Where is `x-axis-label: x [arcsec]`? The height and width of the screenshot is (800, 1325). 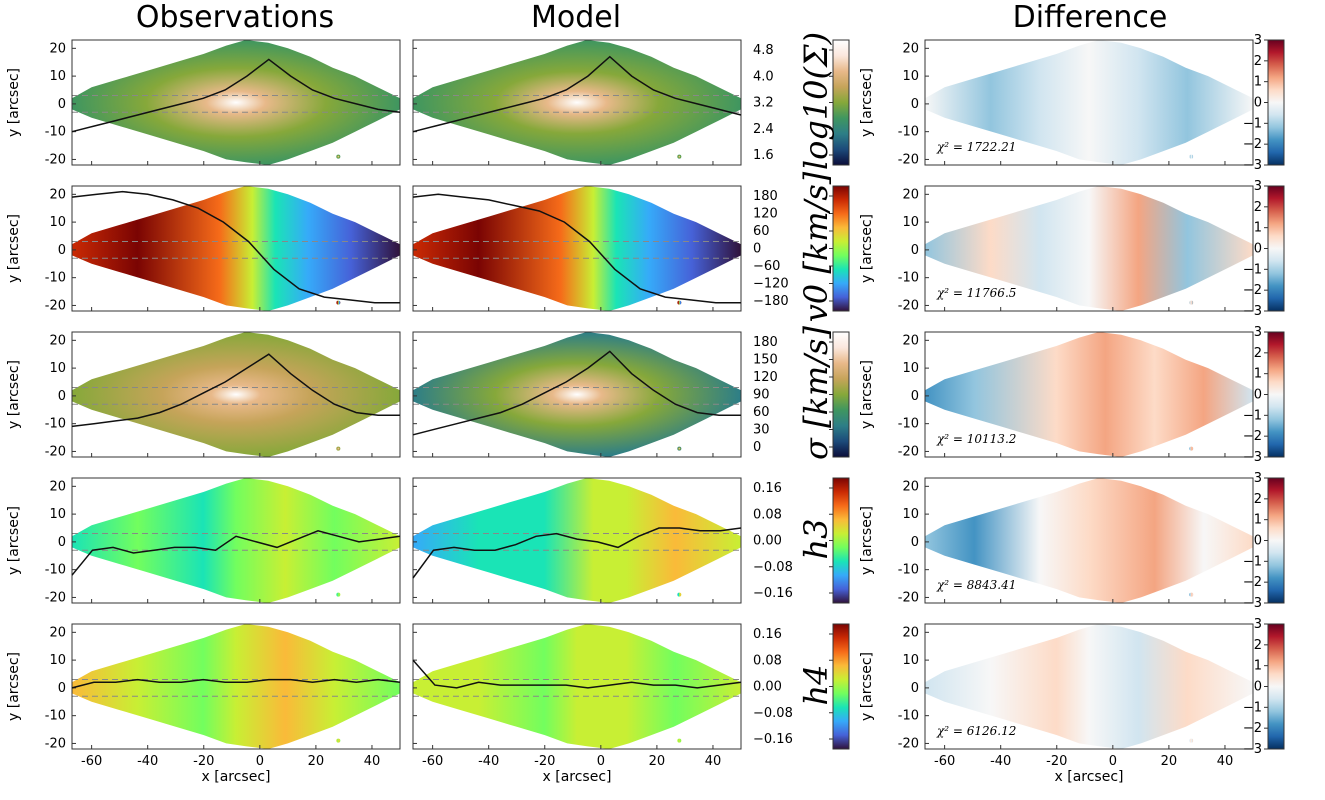
x-axis-label: x [arcsec] is located at coordinates (577, 777).